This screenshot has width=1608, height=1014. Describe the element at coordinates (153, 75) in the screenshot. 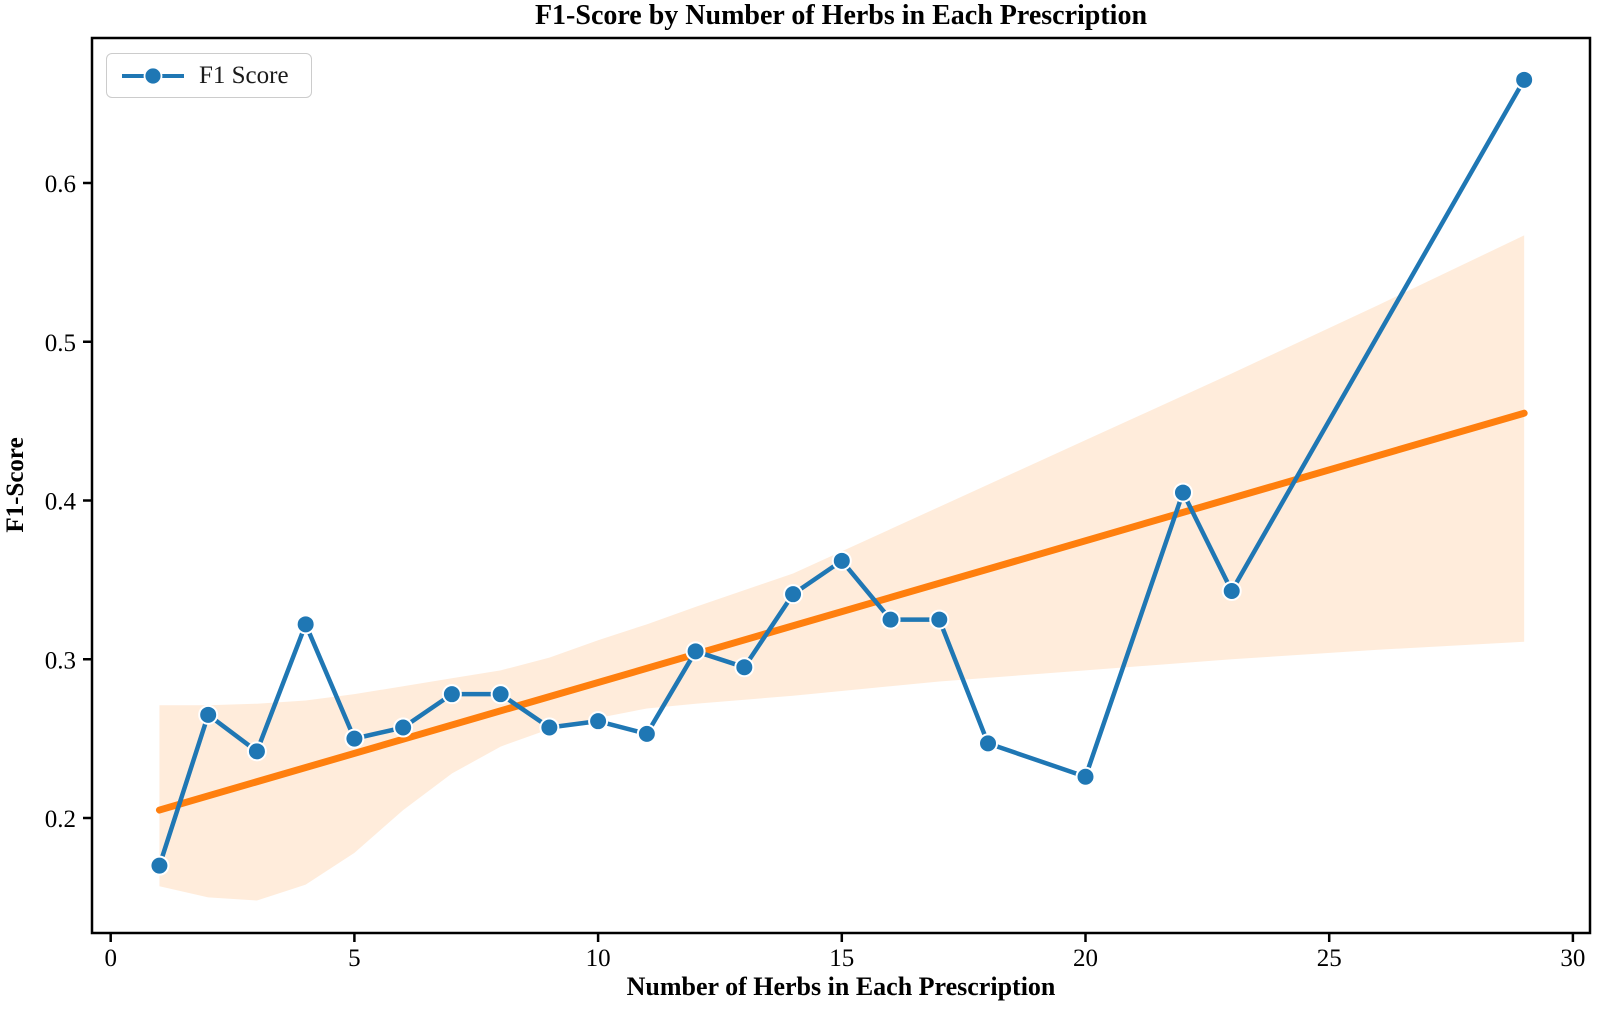

I see `legend-line-marker-icon` at that location.